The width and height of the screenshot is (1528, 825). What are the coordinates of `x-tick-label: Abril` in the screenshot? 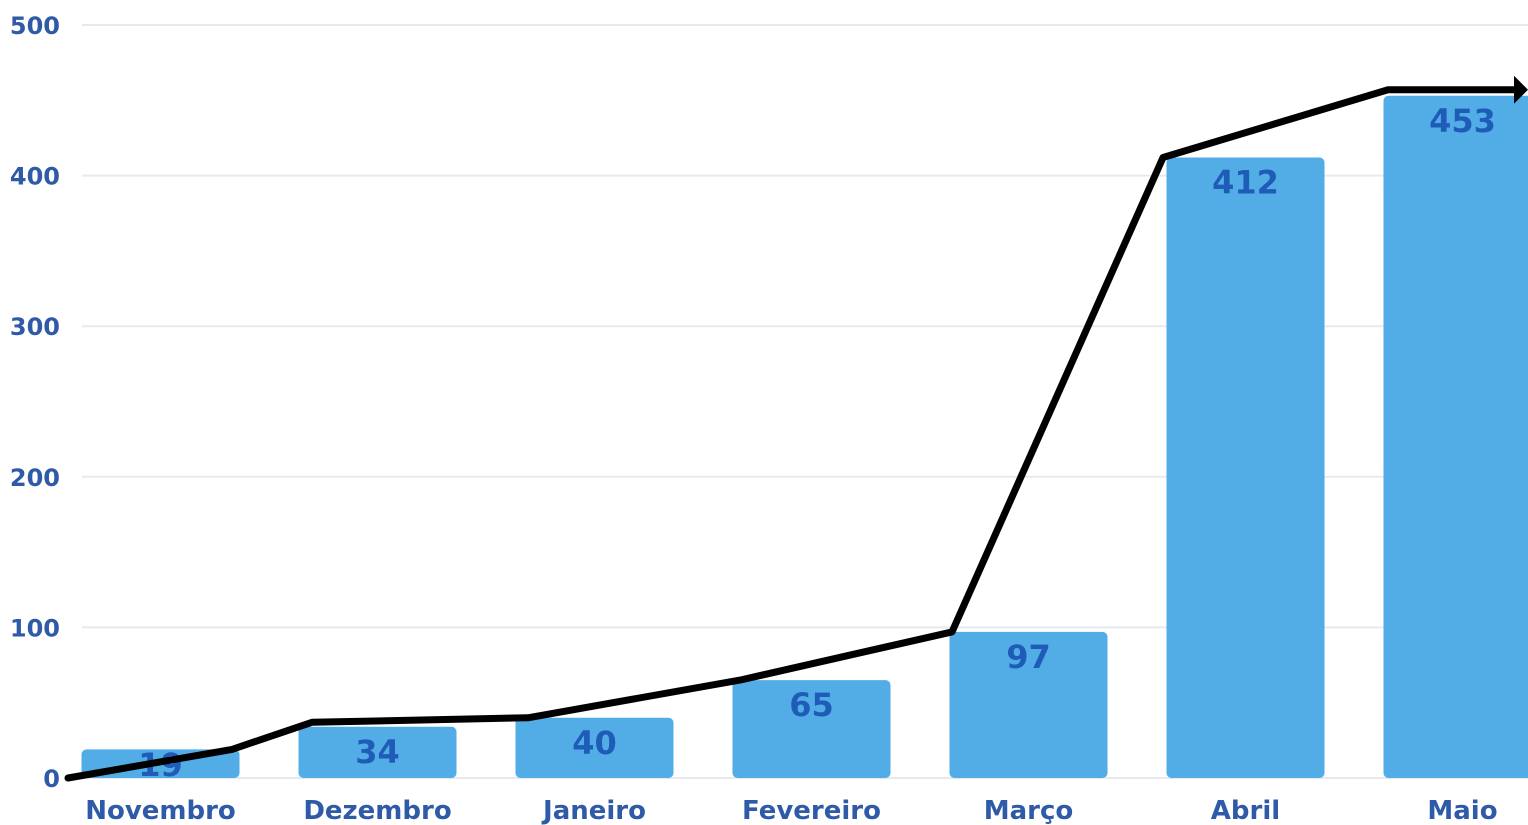 It's located at (1245, 810).